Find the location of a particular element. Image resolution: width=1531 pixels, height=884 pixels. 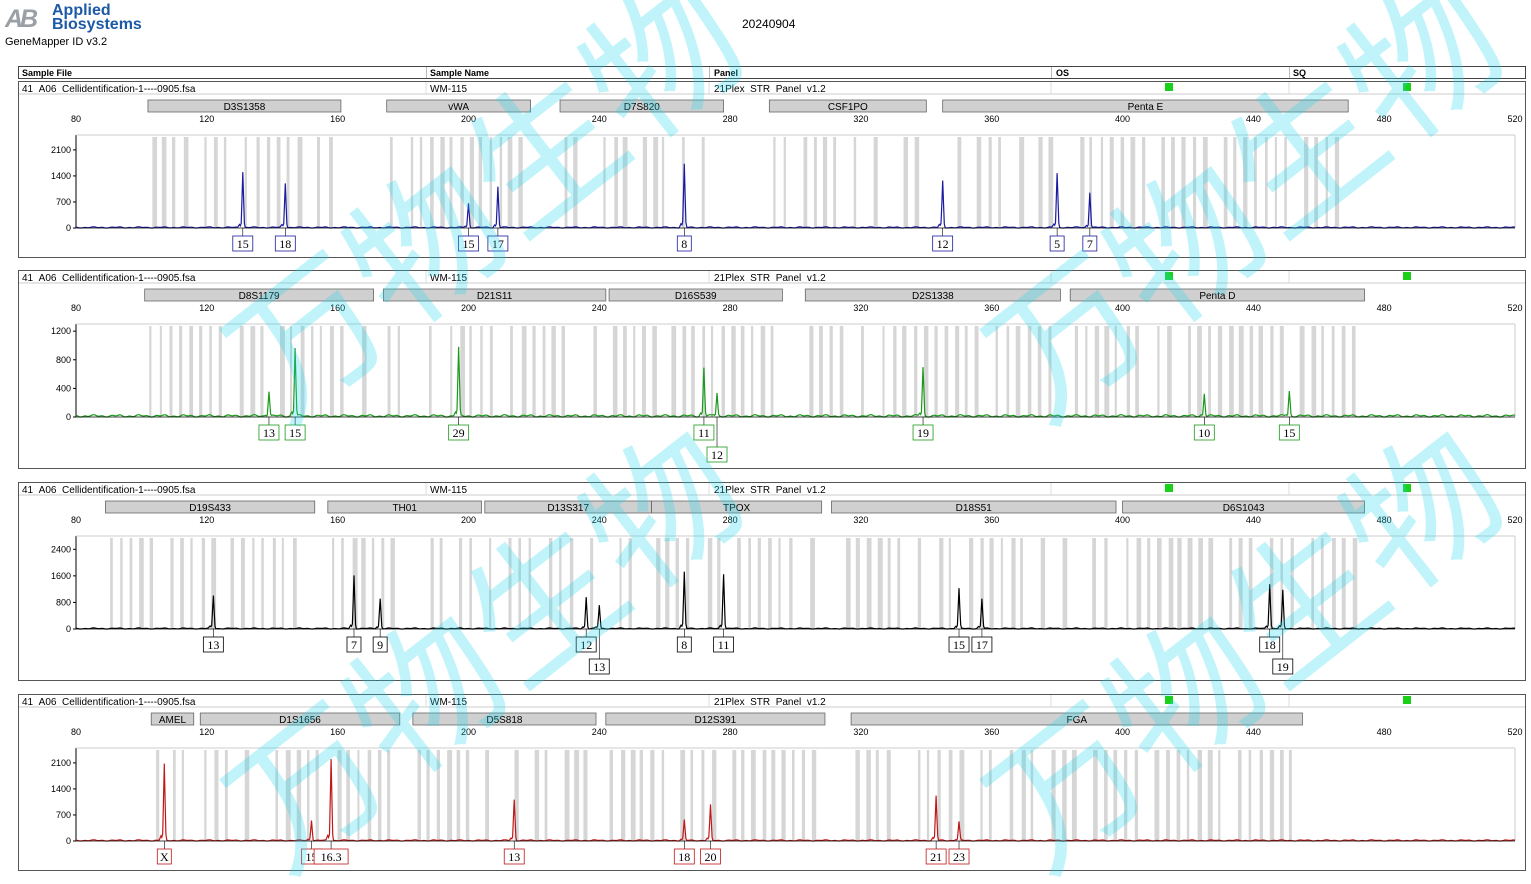

allele-call-label: 23 is located at coordinates (959, 857).